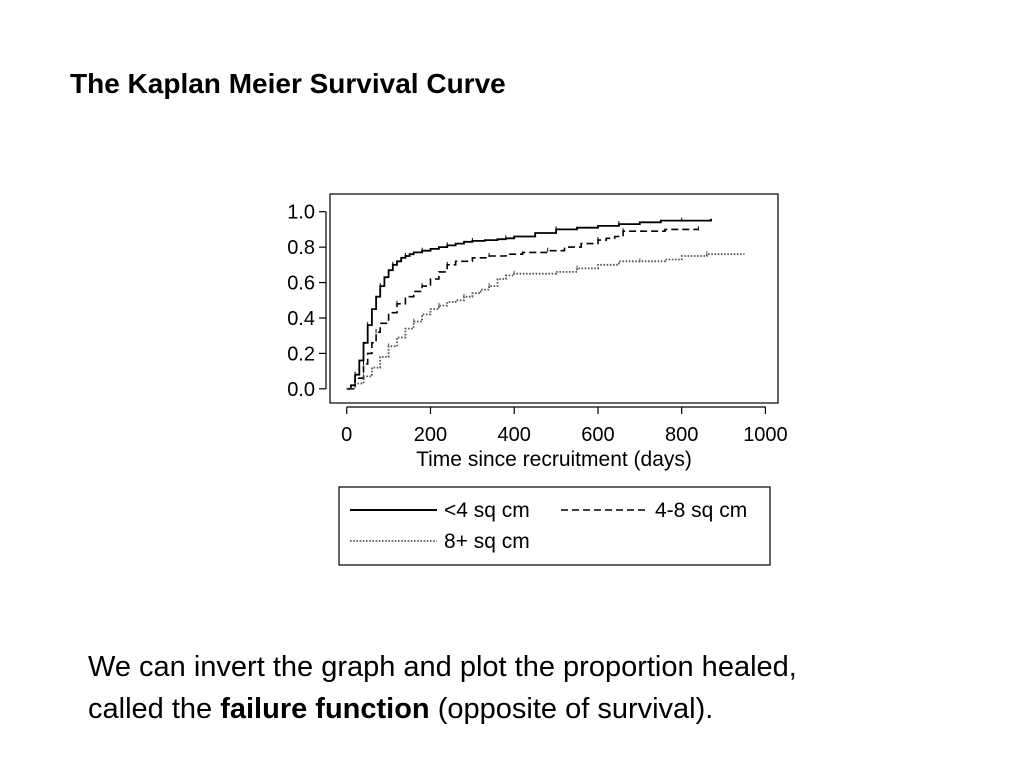 The width and height of the screenshot is (1024, 768). I want to click on slide-title: The Kaplan Meier Survival Curve, so click(288, 83).